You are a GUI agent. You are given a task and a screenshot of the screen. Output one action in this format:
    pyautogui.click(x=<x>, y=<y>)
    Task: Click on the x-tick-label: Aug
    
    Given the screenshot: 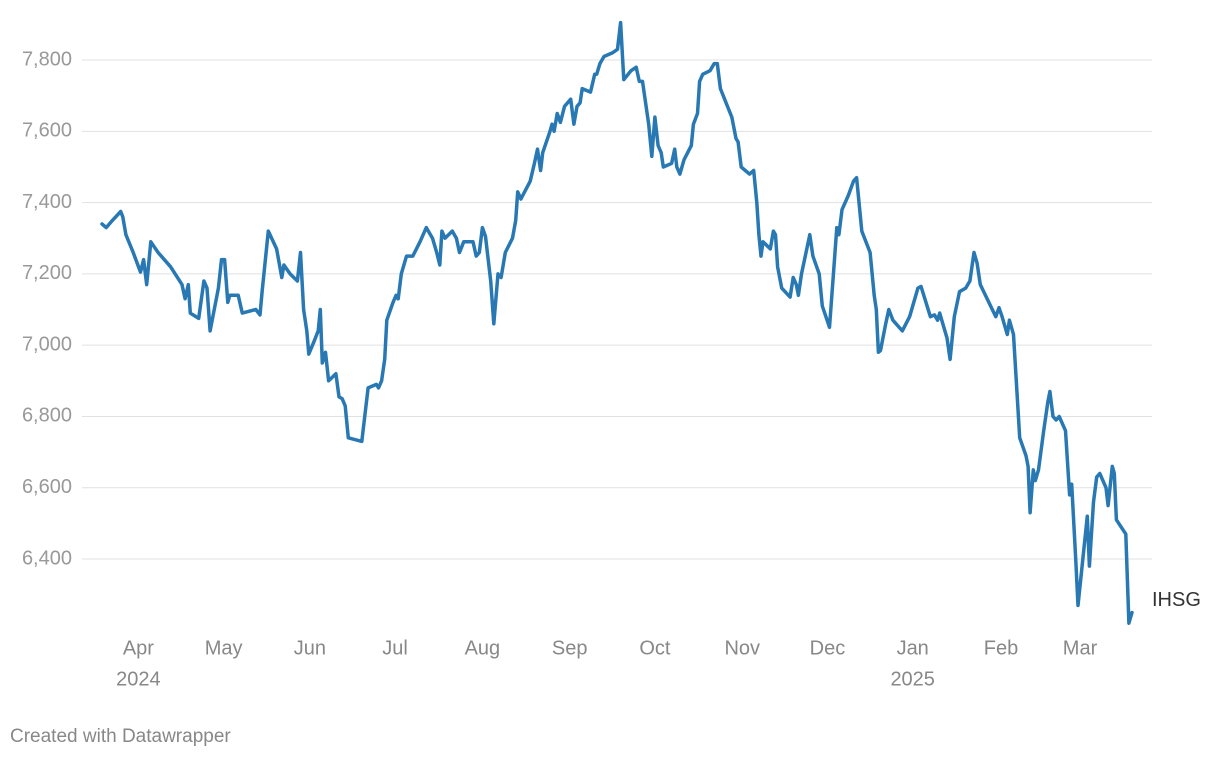 What is the action you would take?
    pyautogui.click(x=483, y=648)
    